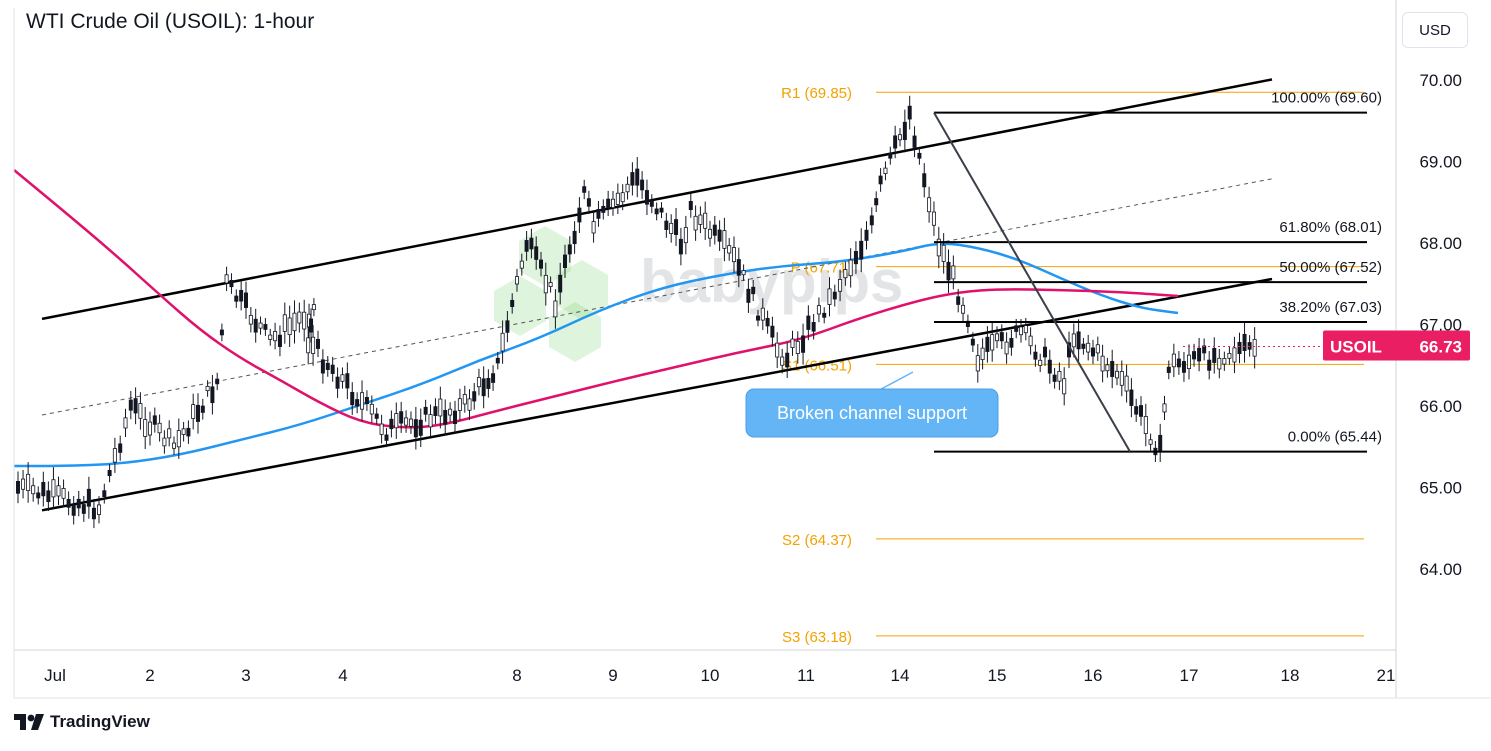 The height and width of the screenshot is (751, 1491). I want to click on x-tick-label: 15, so click(997, 675).